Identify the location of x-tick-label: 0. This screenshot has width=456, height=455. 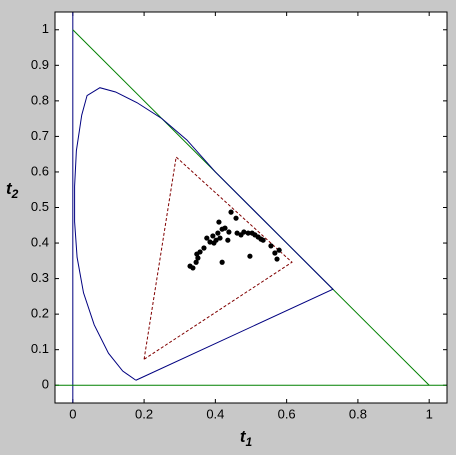
(72, 413).